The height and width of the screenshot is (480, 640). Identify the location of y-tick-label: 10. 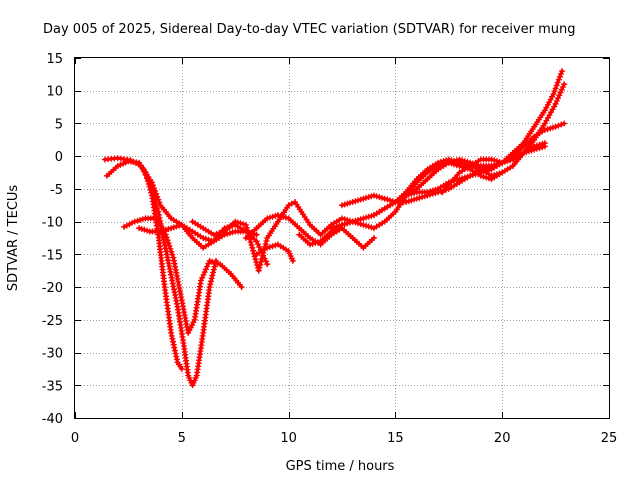
(54, 92).